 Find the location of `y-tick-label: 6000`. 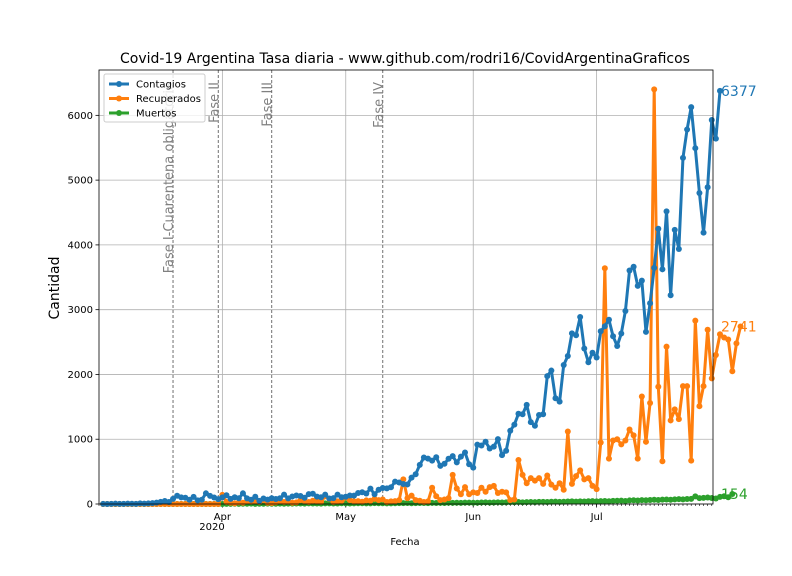

y-tick-label: 6000 is located at coordinates (80, 116).